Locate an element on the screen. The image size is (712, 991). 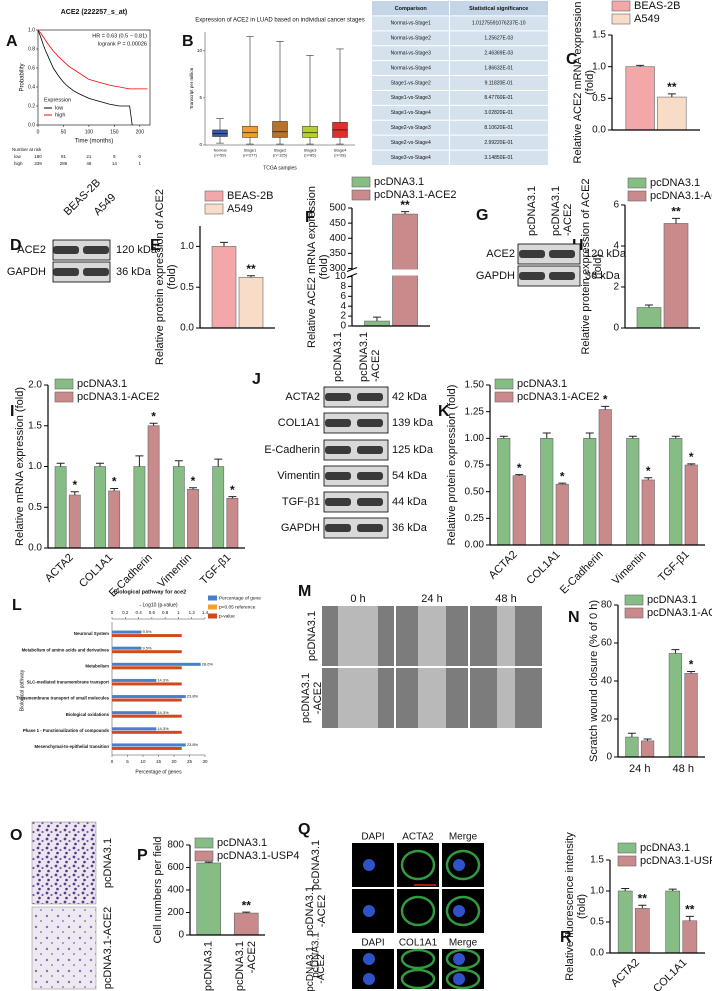
table-cell: Stage3-vs-Stage4 is located at coordinates (411, 158).